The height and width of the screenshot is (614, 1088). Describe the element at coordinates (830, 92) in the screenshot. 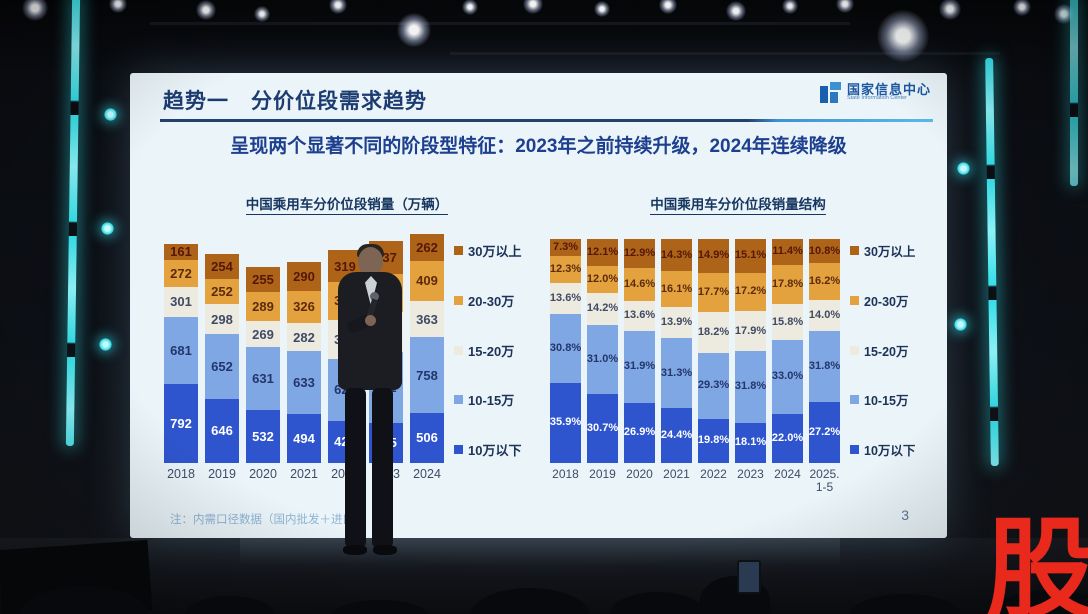

I see `sic-logo-icon` at that location.